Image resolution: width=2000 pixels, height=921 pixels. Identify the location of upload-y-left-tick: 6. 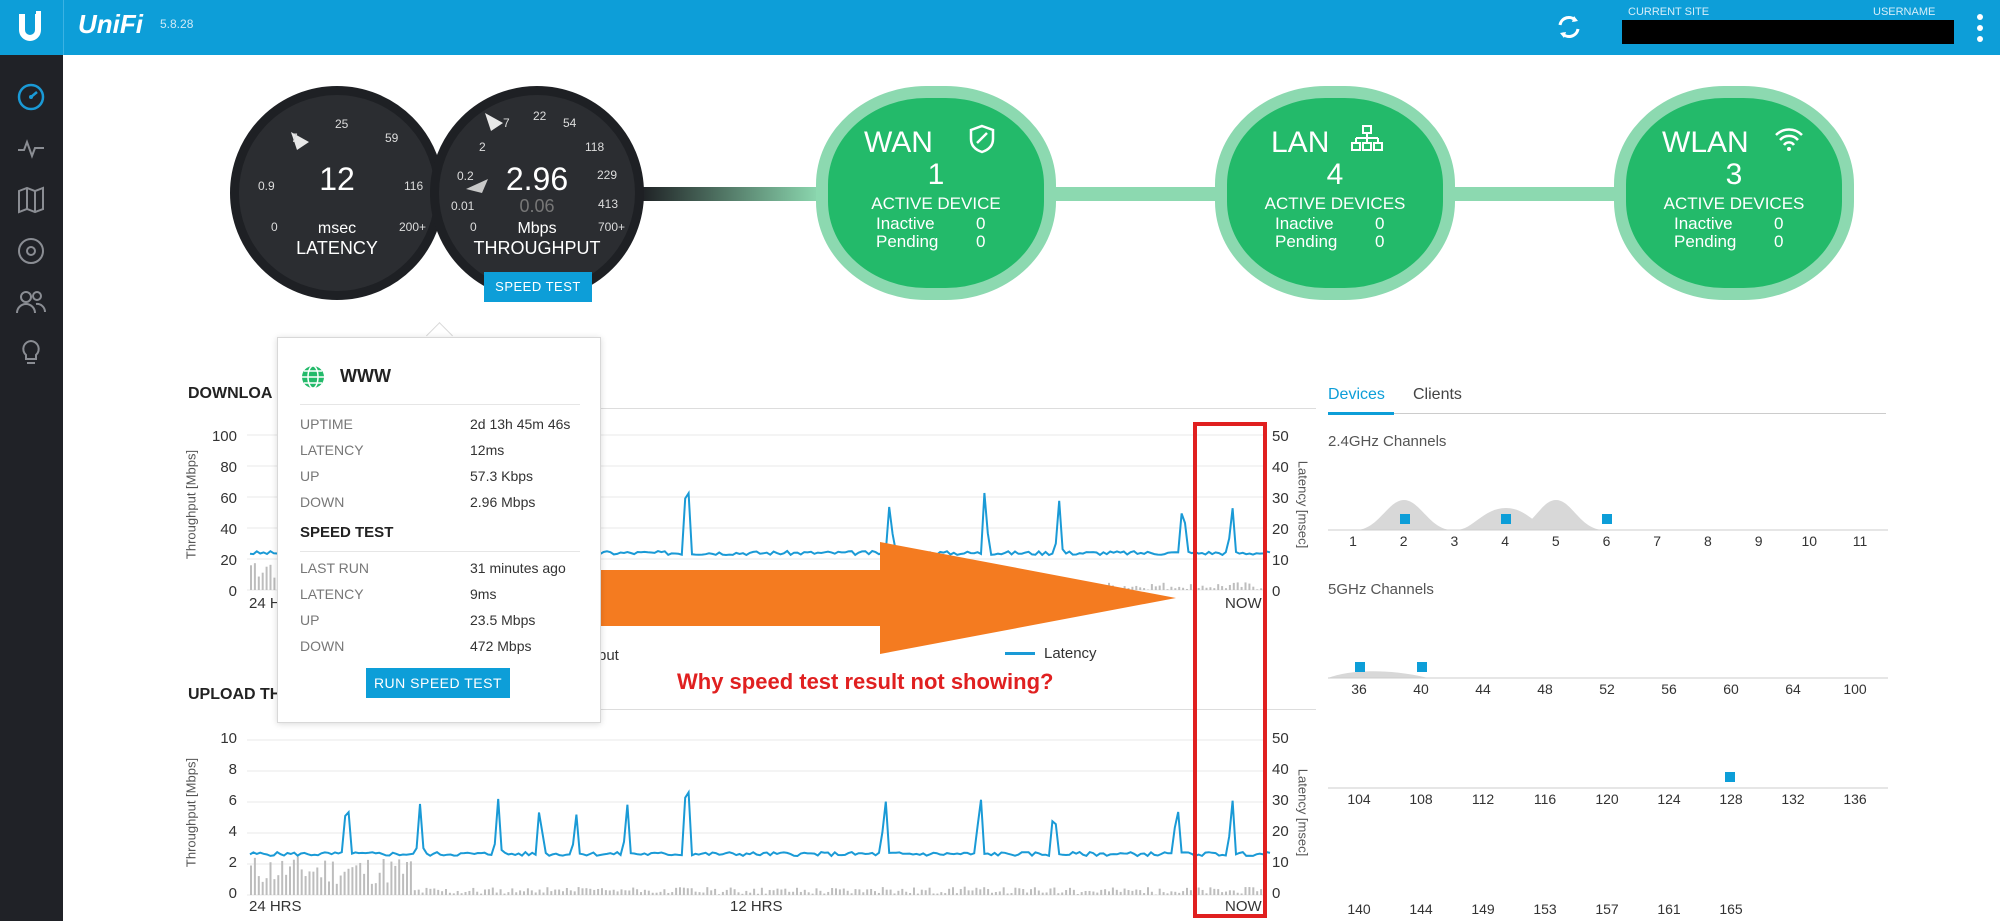
(232, 800).